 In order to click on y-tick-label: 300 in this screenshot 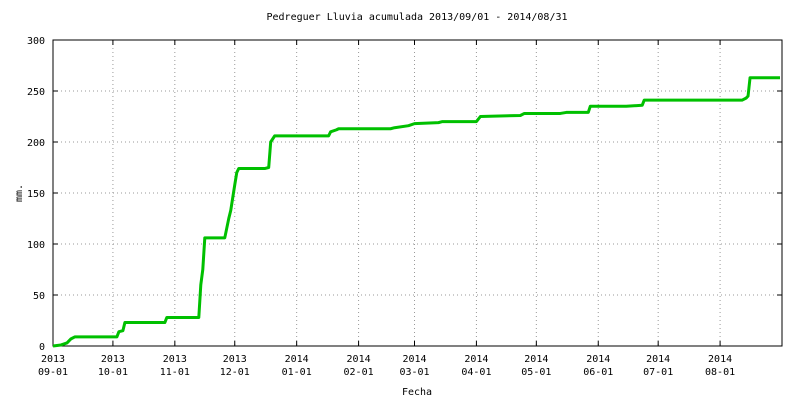, I will do `click(36, 41)`.